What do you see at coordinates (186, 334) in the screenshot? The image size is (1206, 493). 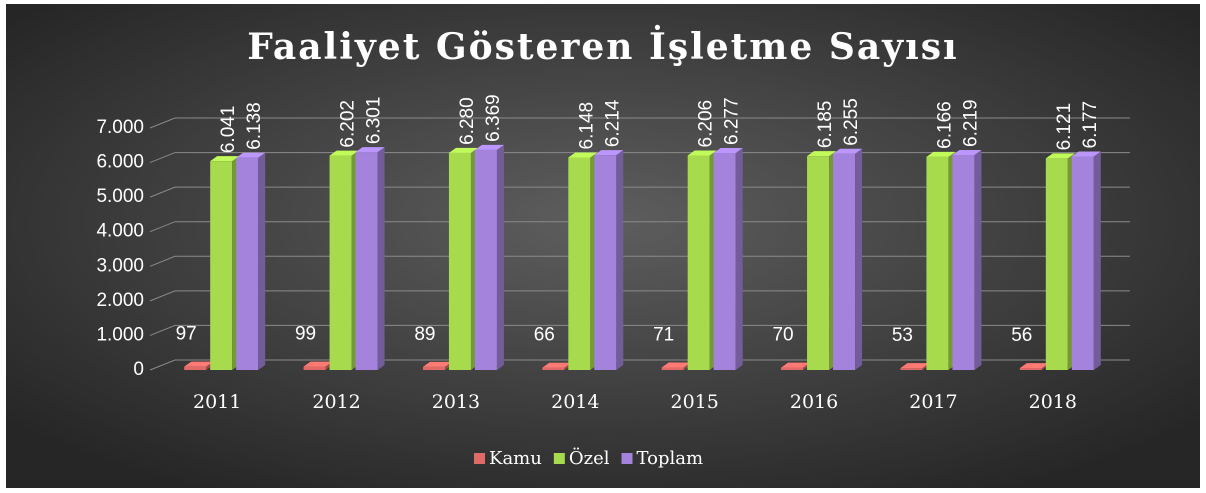 I see `value-label: 97` at bounding box center [186, 334].